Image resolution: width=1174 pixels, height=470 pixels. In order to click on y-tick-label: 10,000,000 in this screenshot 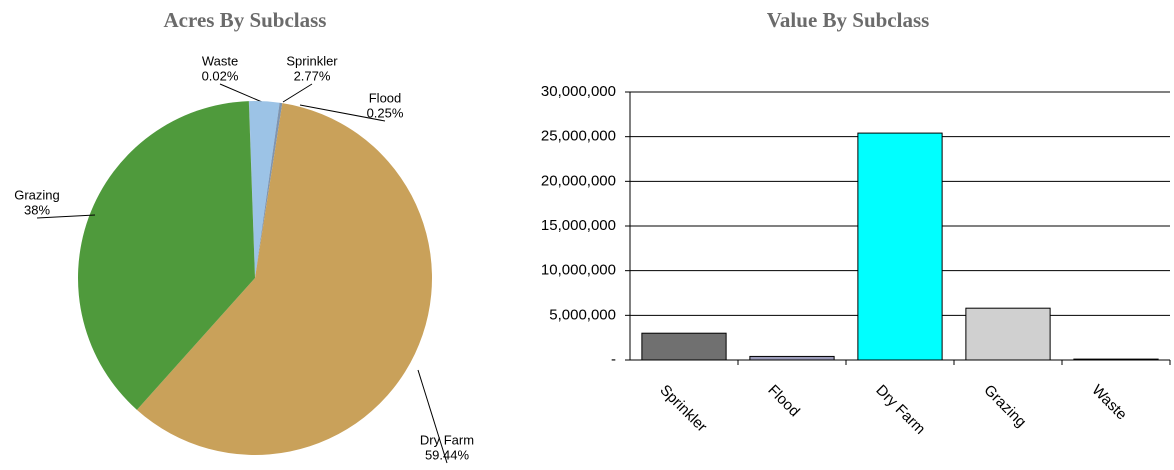, I will do `click(578, 270)`.